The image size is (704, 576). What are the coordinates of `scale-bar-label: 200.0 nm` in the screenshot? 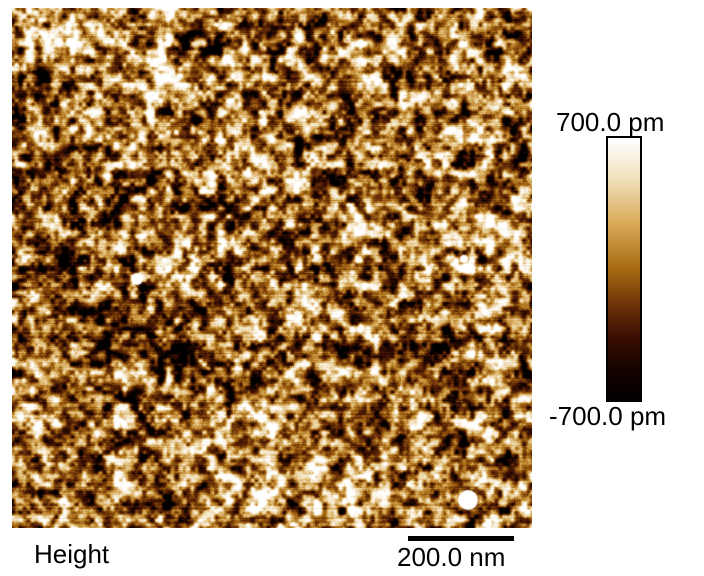 It's located at (451, 557).